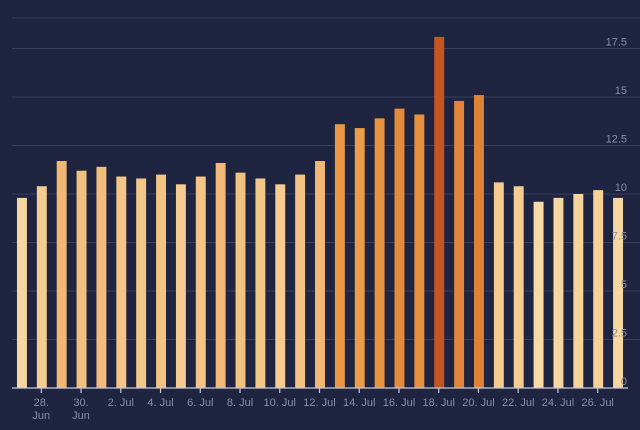 This screenshot has height=430, width=640. I want to click on bar-23-jul, so click(538, 294).